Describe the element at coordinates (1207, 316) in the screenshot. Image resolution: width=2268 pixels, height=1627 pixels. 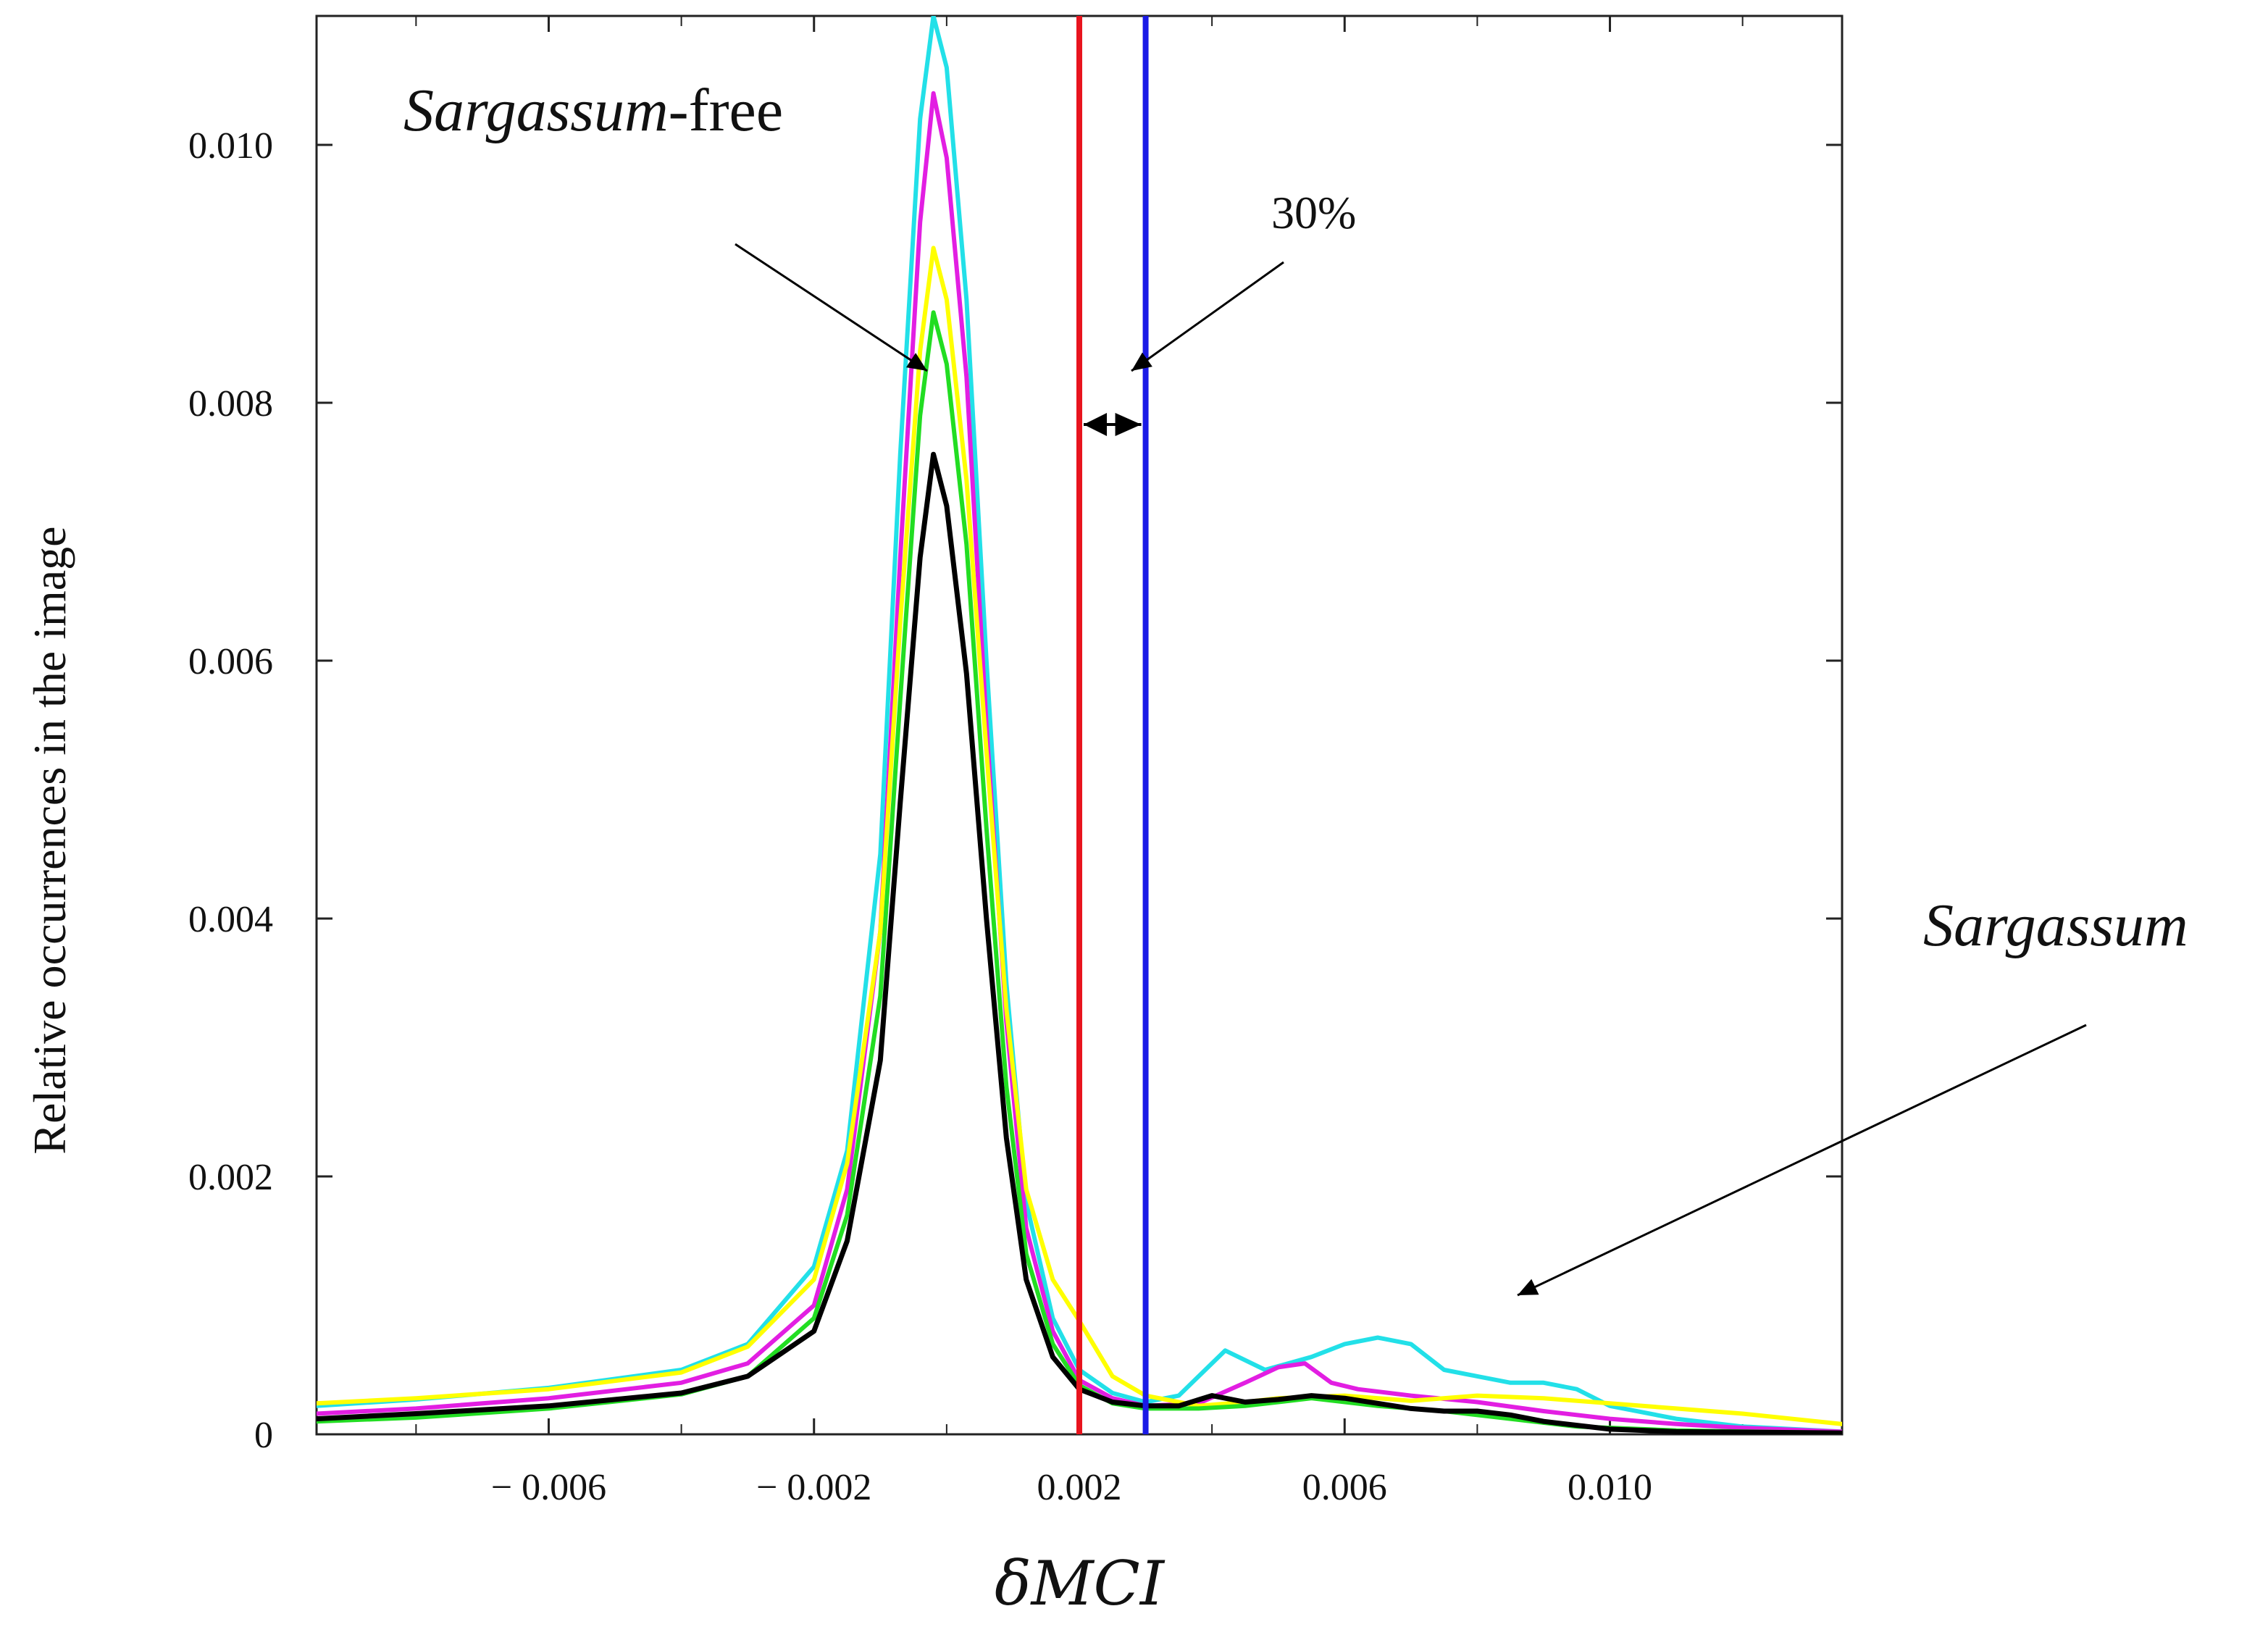
I see `annotation-percent-arrow` at that location.